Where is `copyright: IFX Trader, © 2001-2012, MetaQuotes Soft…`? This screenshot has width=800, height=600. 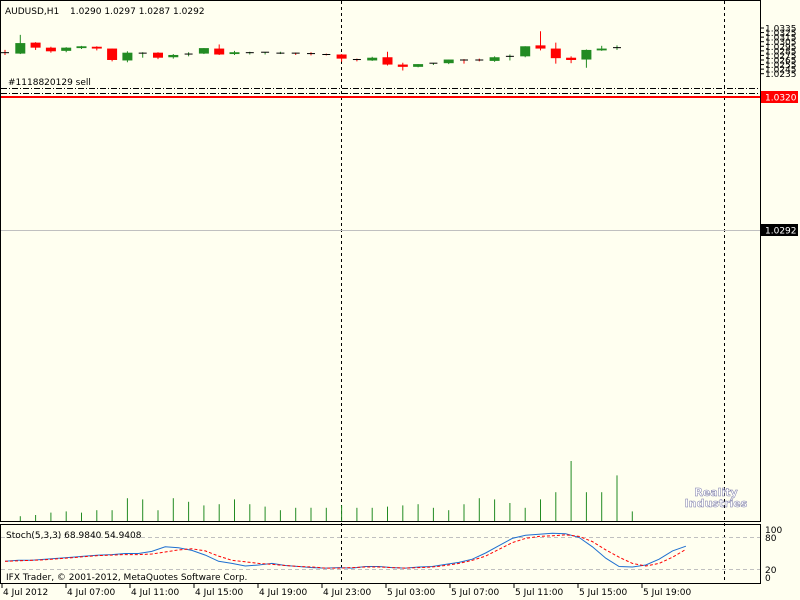
copyright: IFX Trader, © 2001-2012, MetaQuotes Soft… is located at coordinates (126, 578).